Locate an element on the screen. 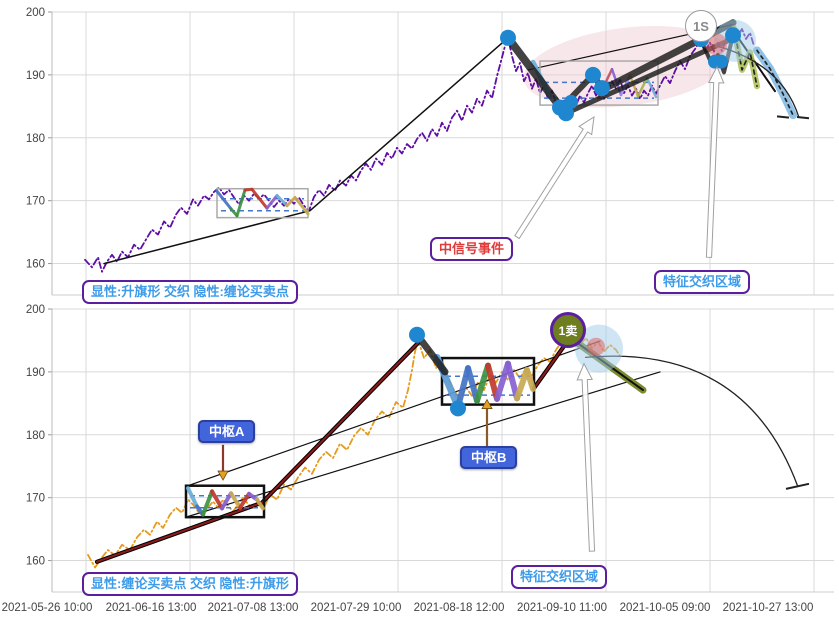 This screenshot has width=839, height=620. lower-pattern-note: 显性:缠论买卖点 交织 隐性:升旗形 is located at coordinates (190, 584).